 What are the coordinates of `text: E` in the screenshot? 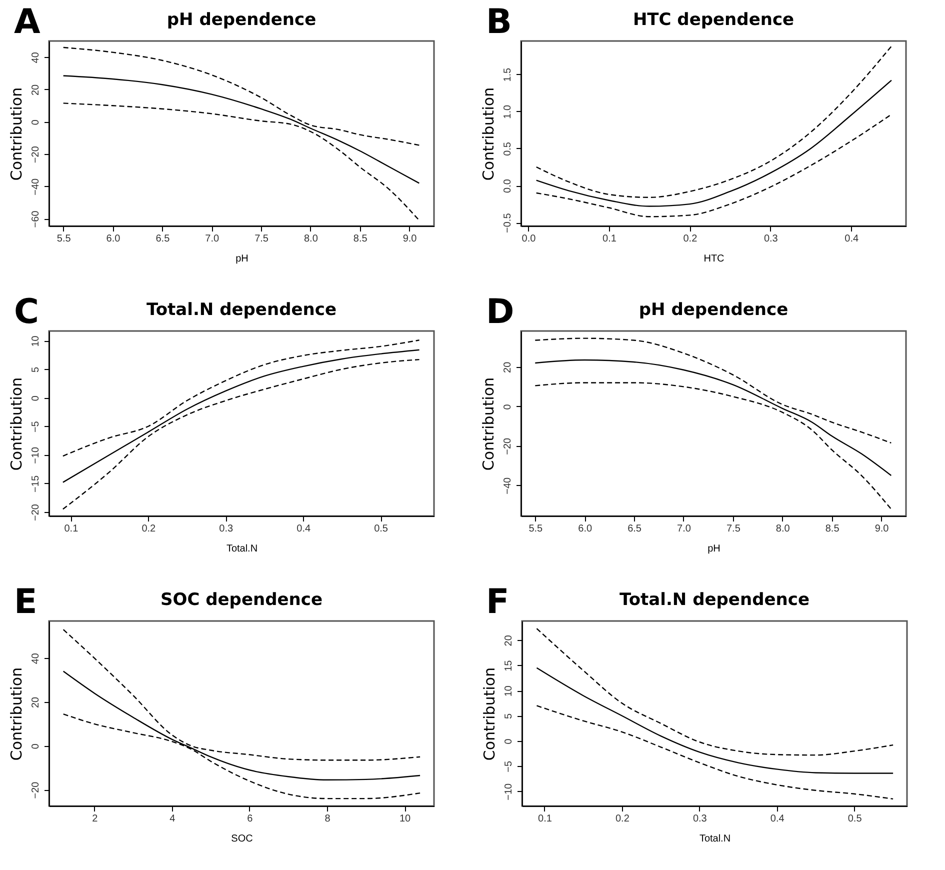 It's located at (26, 602).